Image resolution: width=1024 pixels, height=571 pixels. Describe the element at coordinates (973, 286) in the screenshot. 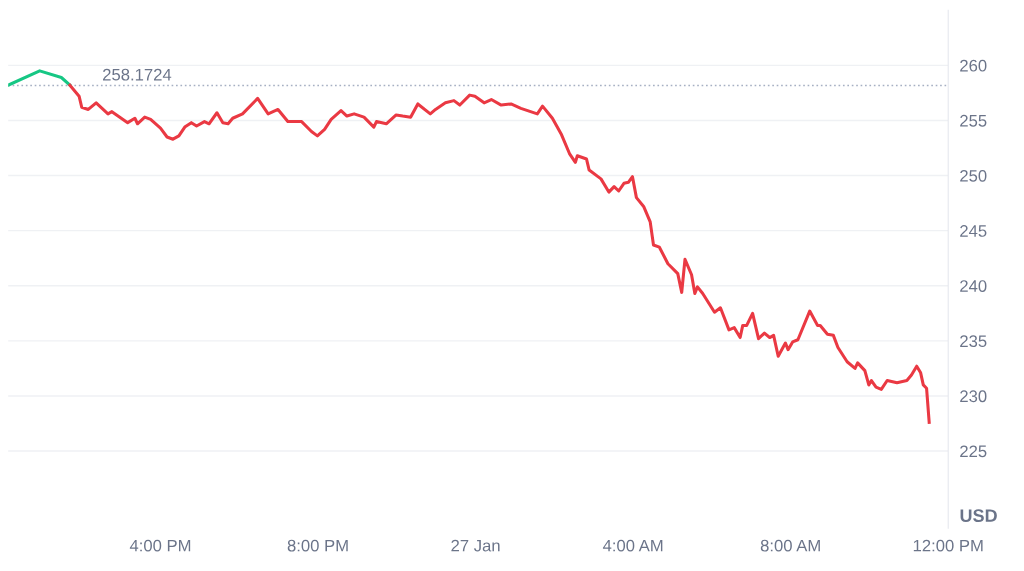

I see `y-tick-label: 240` at that location.